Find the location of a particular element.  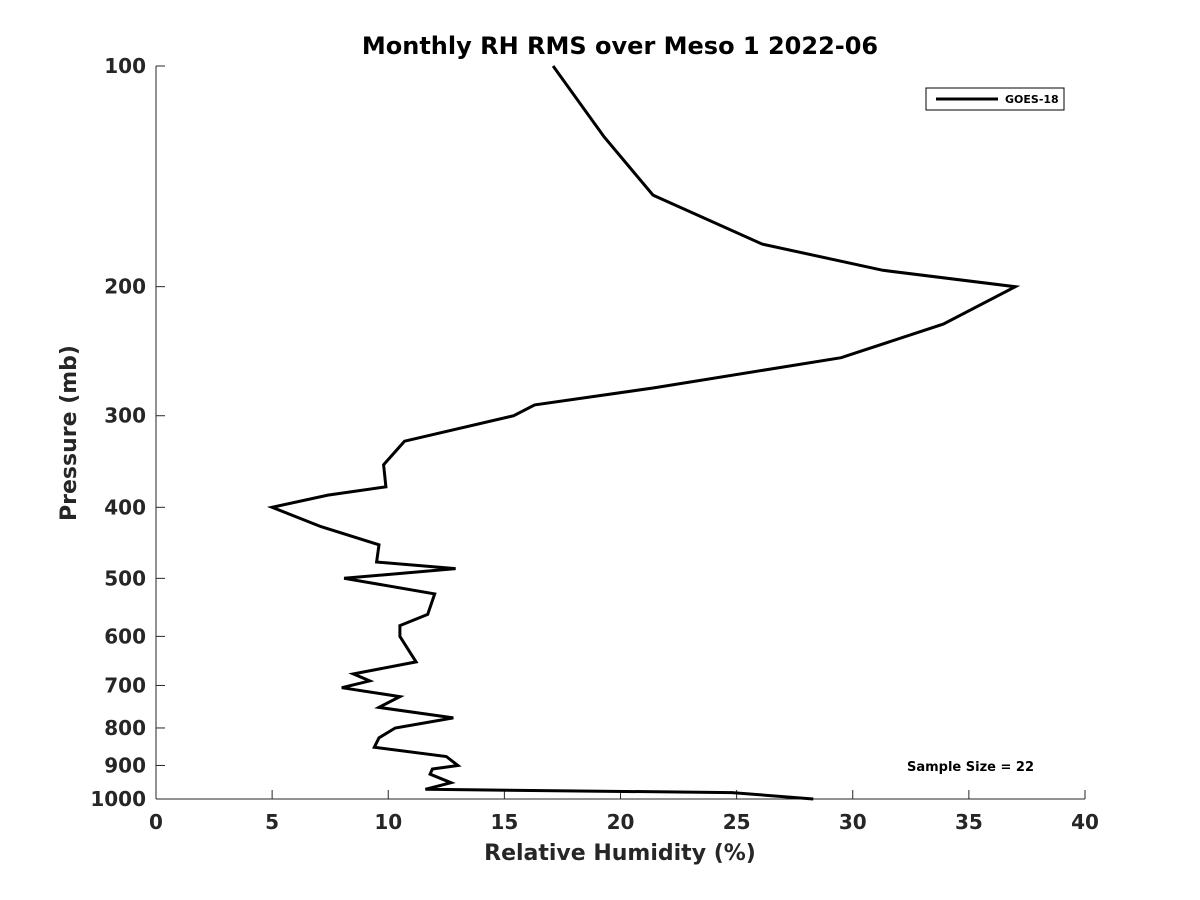

x-tick-label: 20 is located at coordinates (621, 822).